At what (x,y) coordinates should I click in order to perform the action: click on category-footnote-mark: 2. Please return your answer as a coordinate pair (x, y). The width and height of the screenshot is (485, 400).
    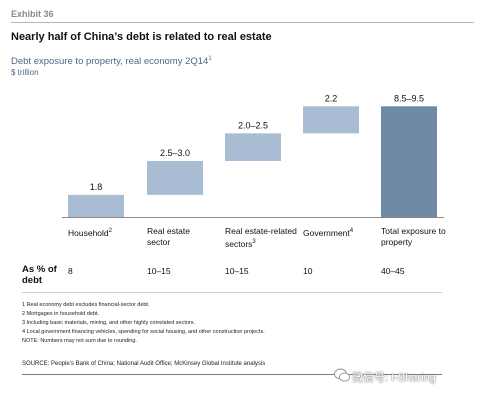
    Looking at the image, I should click on (110, 231).